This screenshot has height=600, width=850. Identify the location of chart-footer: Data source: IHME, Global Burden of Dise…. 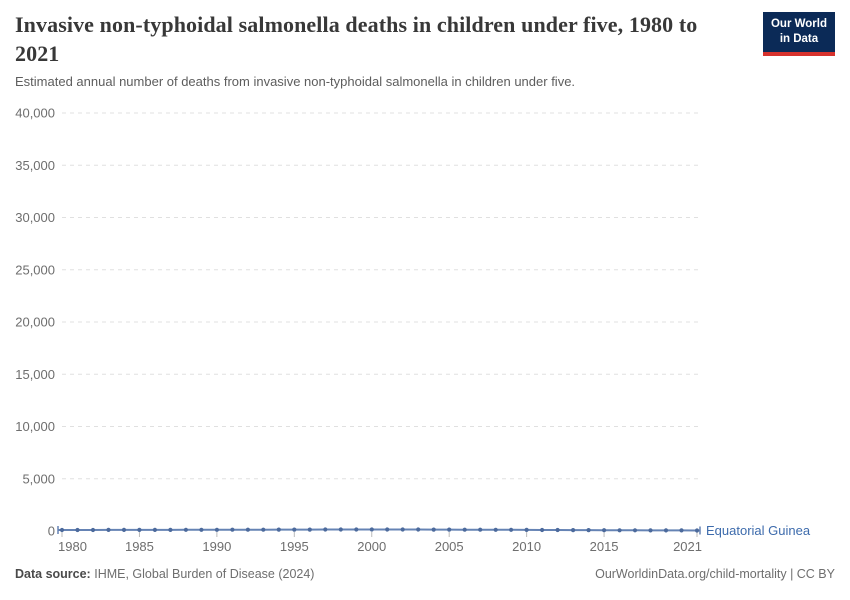
(425, 574).